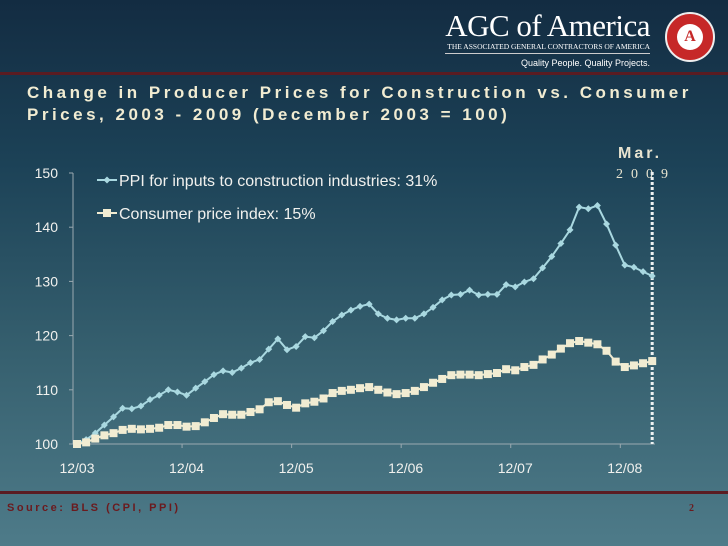 This screenshot has width=728, height=546. Describe the element at coordinates (640, 153) in the screenshot. I see `annotation-month: Mar.` at that location.